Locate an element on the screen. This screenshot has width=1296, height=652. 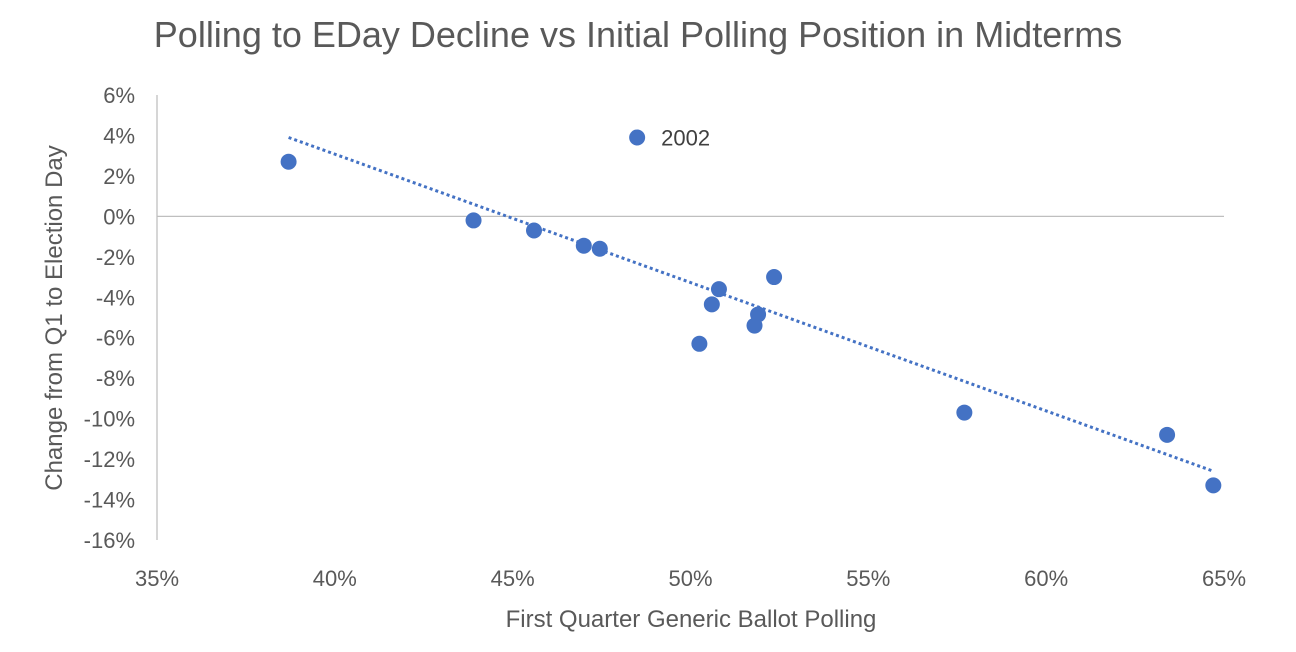
y-axis-title: Change from Q1 to Election Day is located at coordinates (54, 318).